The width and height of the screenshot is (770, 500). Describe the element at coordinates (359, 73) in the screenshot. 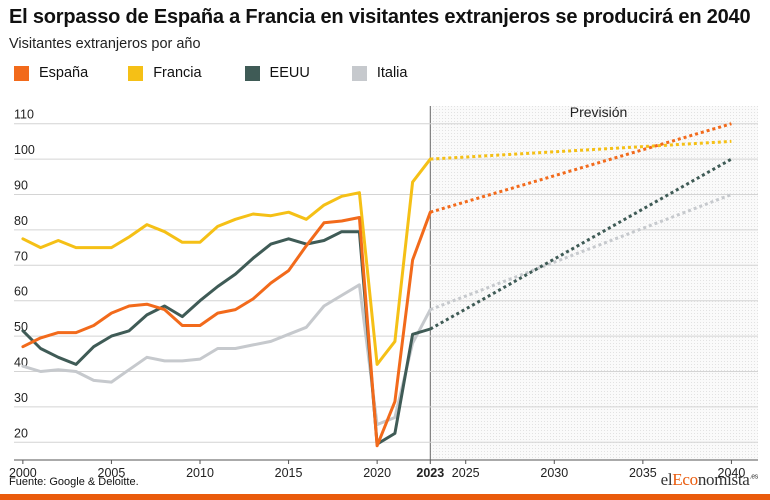

I see `legend-swatch-italia` at that location.